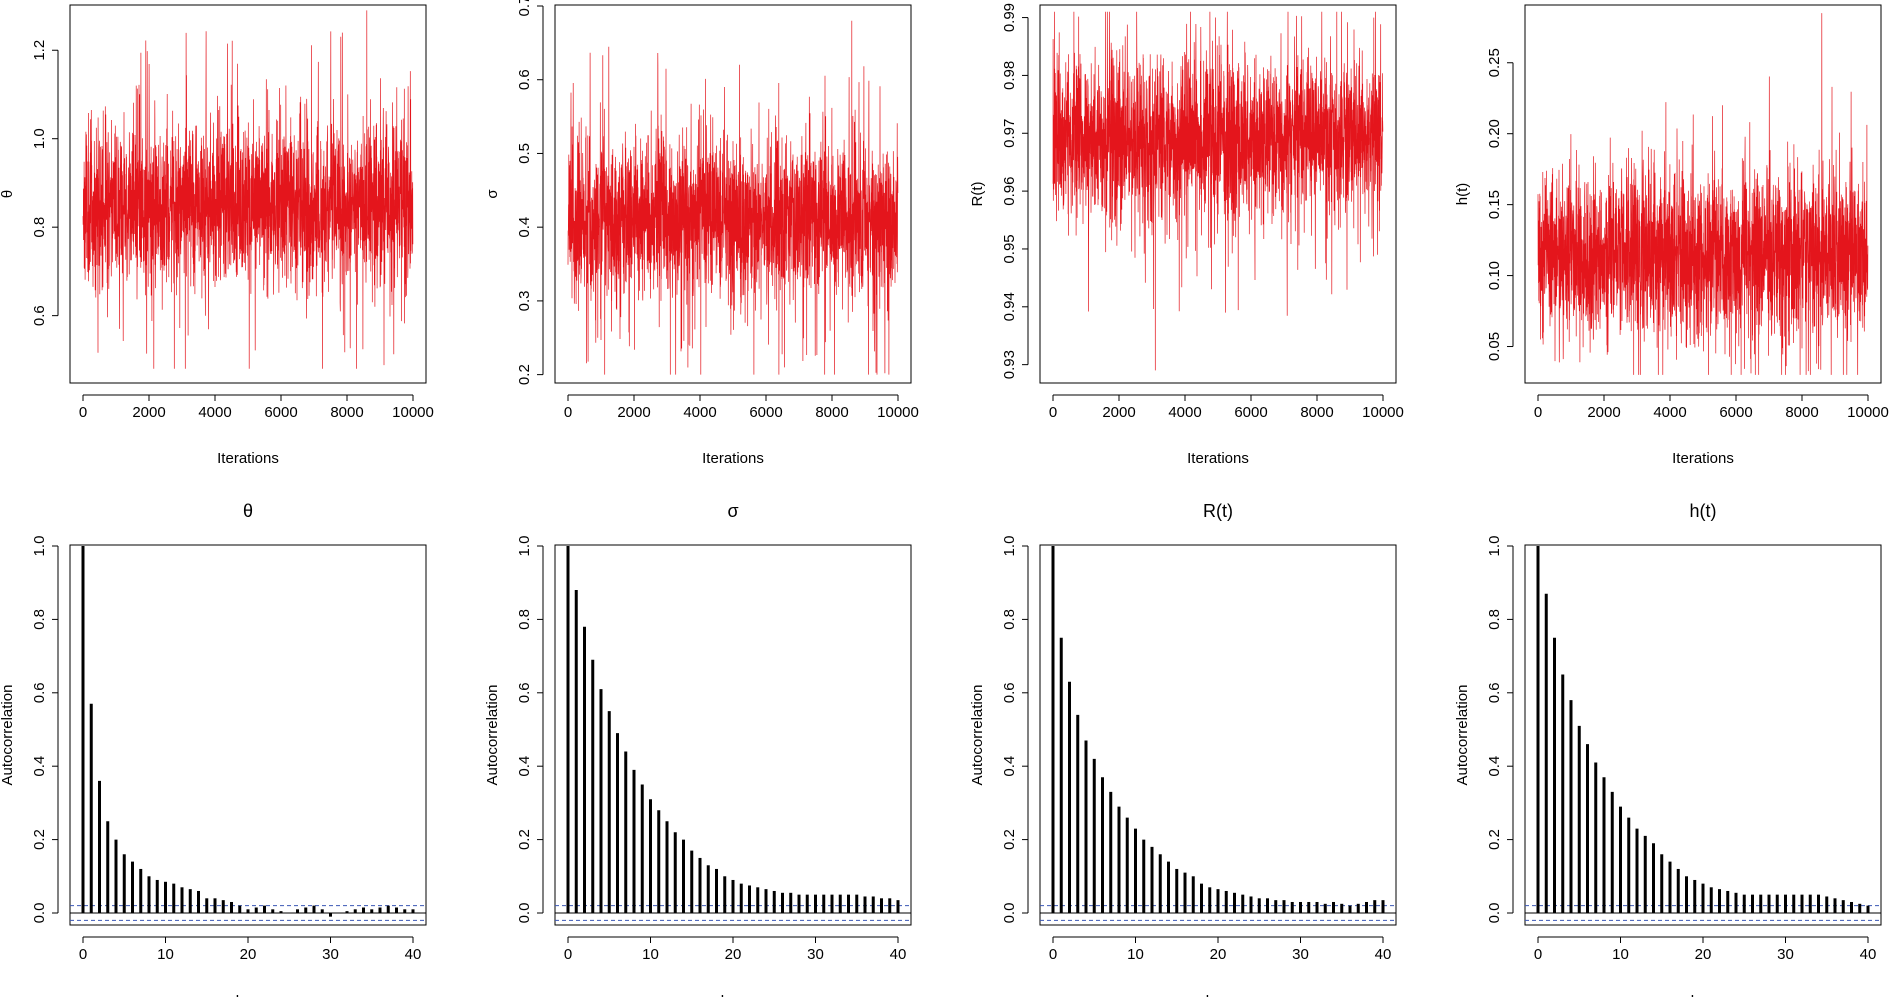 This screenshot has width=1900, height=997. I want to click on acf-R-x-axis-label: Lag, so click(1217, 994).